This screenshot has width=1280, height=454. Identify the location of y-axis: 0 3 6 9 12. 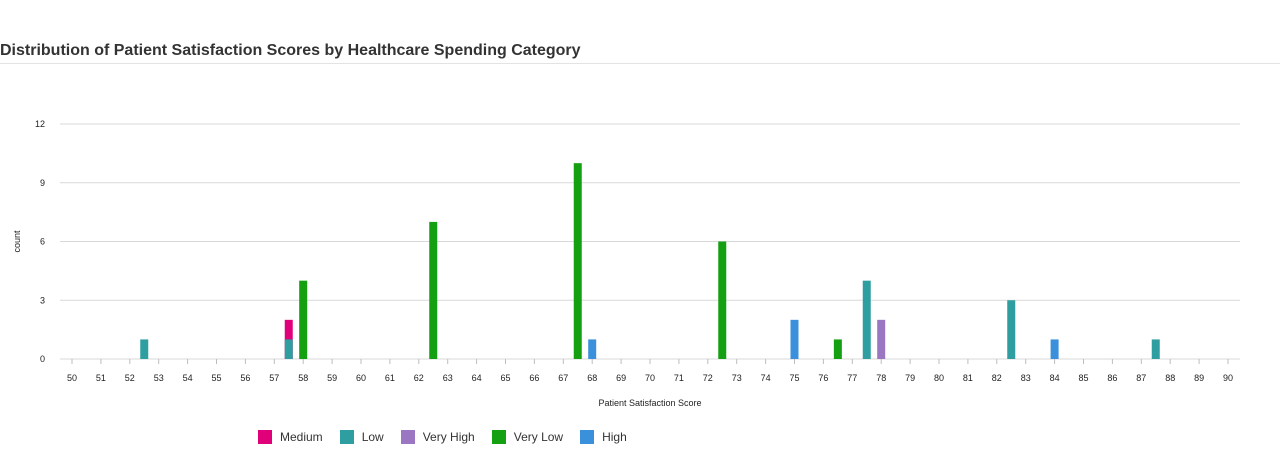
(40, 241).